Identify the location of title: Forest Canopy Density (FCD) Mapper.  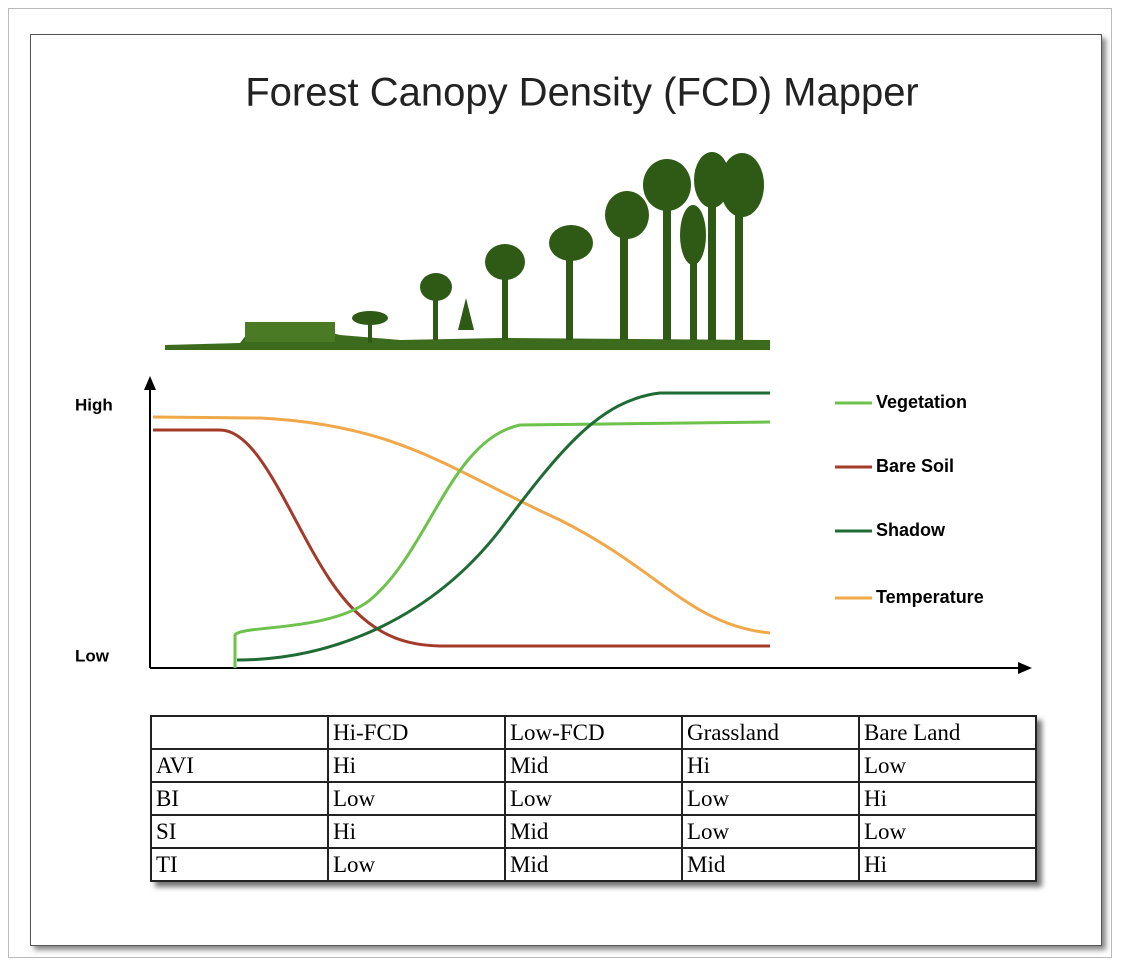
(582, 93).